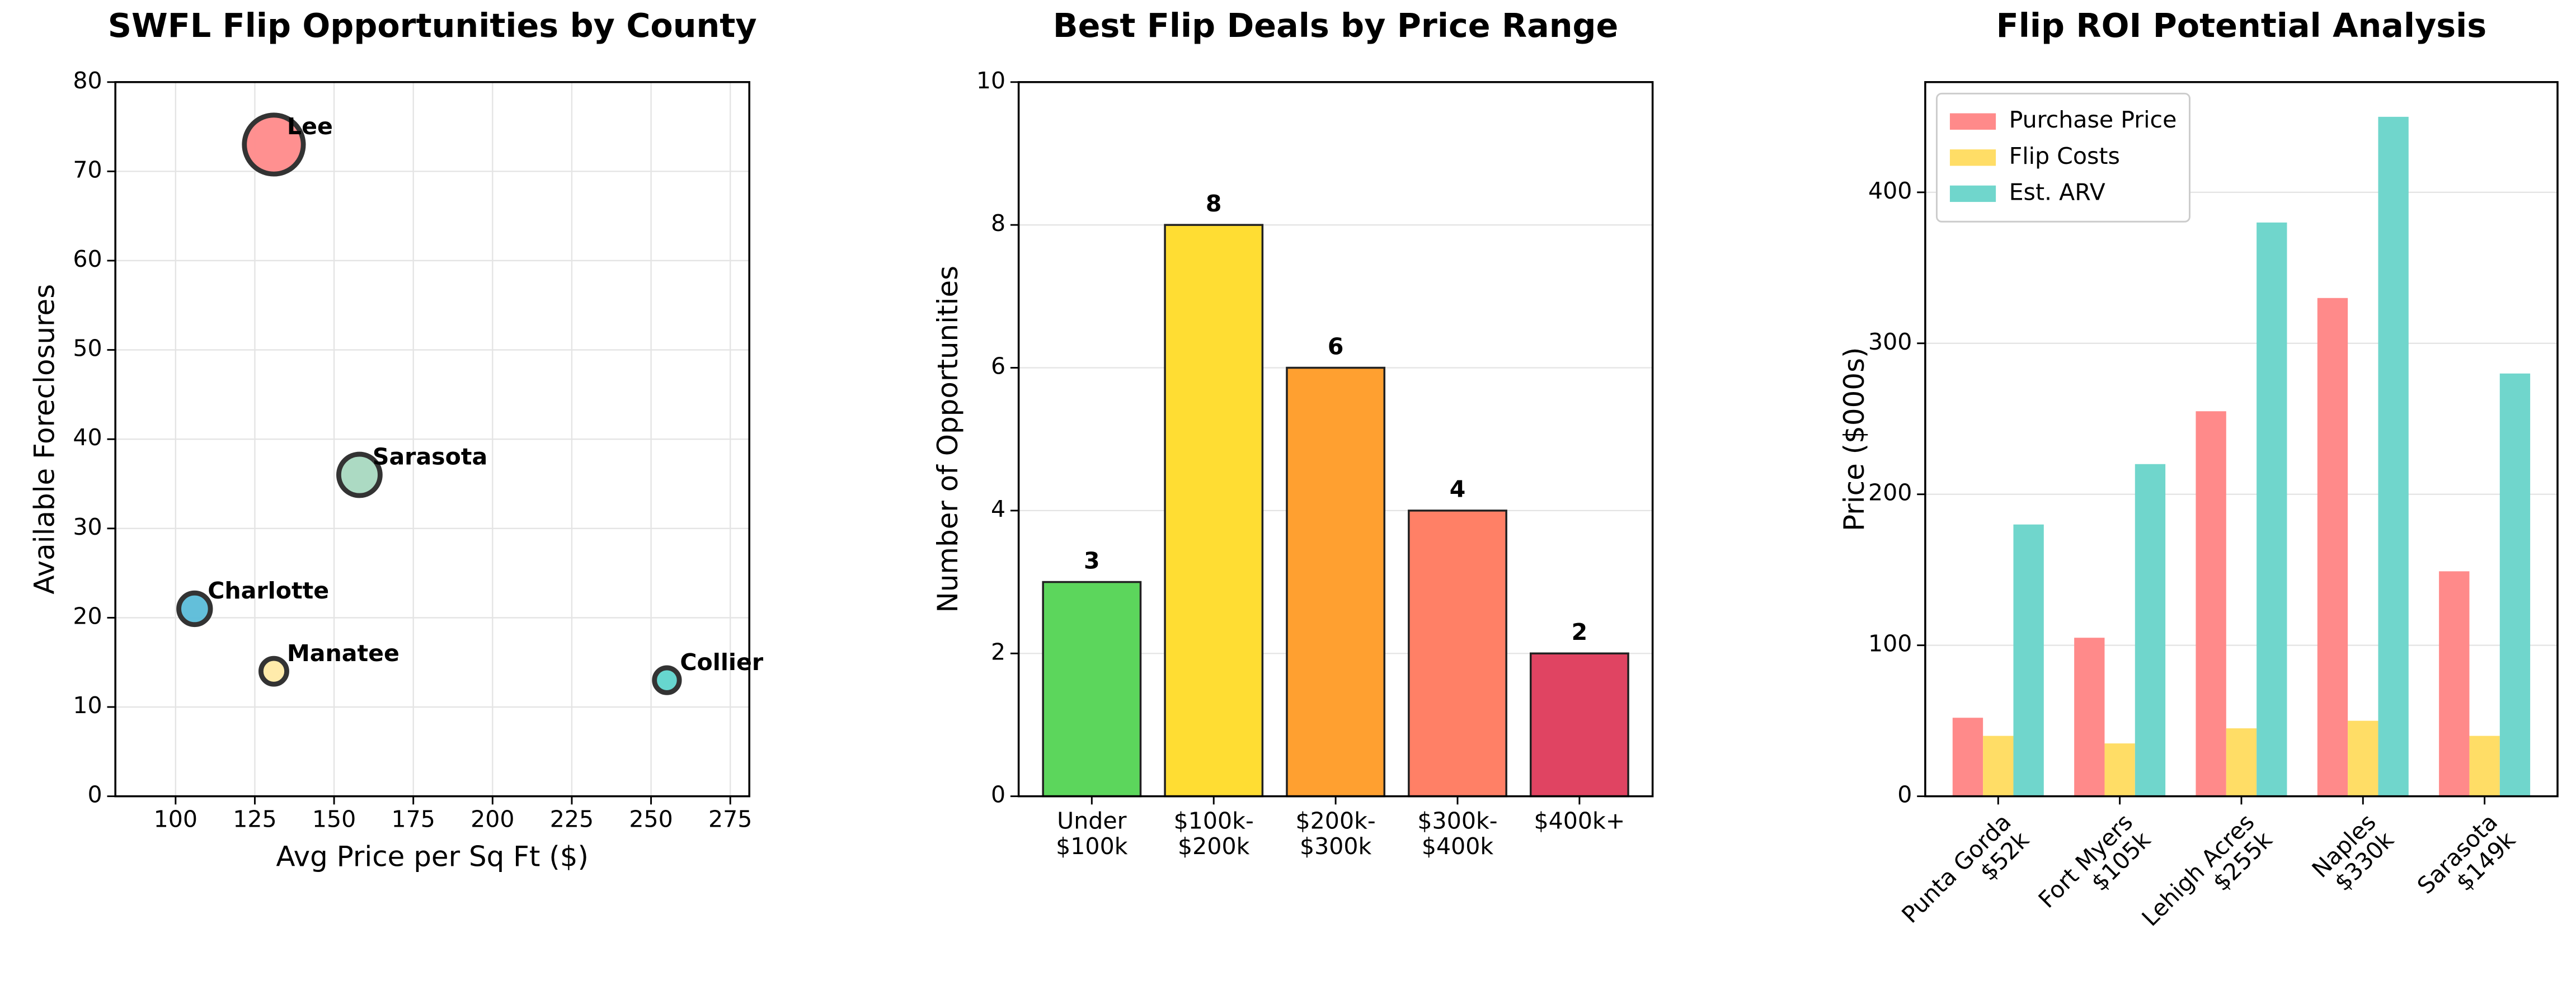 This screenshot has width=2576, height=990. Describe the element at coordinates (44, 439) in the screenshot. I see `y-axis-label: Available Foreclosures` at that location.